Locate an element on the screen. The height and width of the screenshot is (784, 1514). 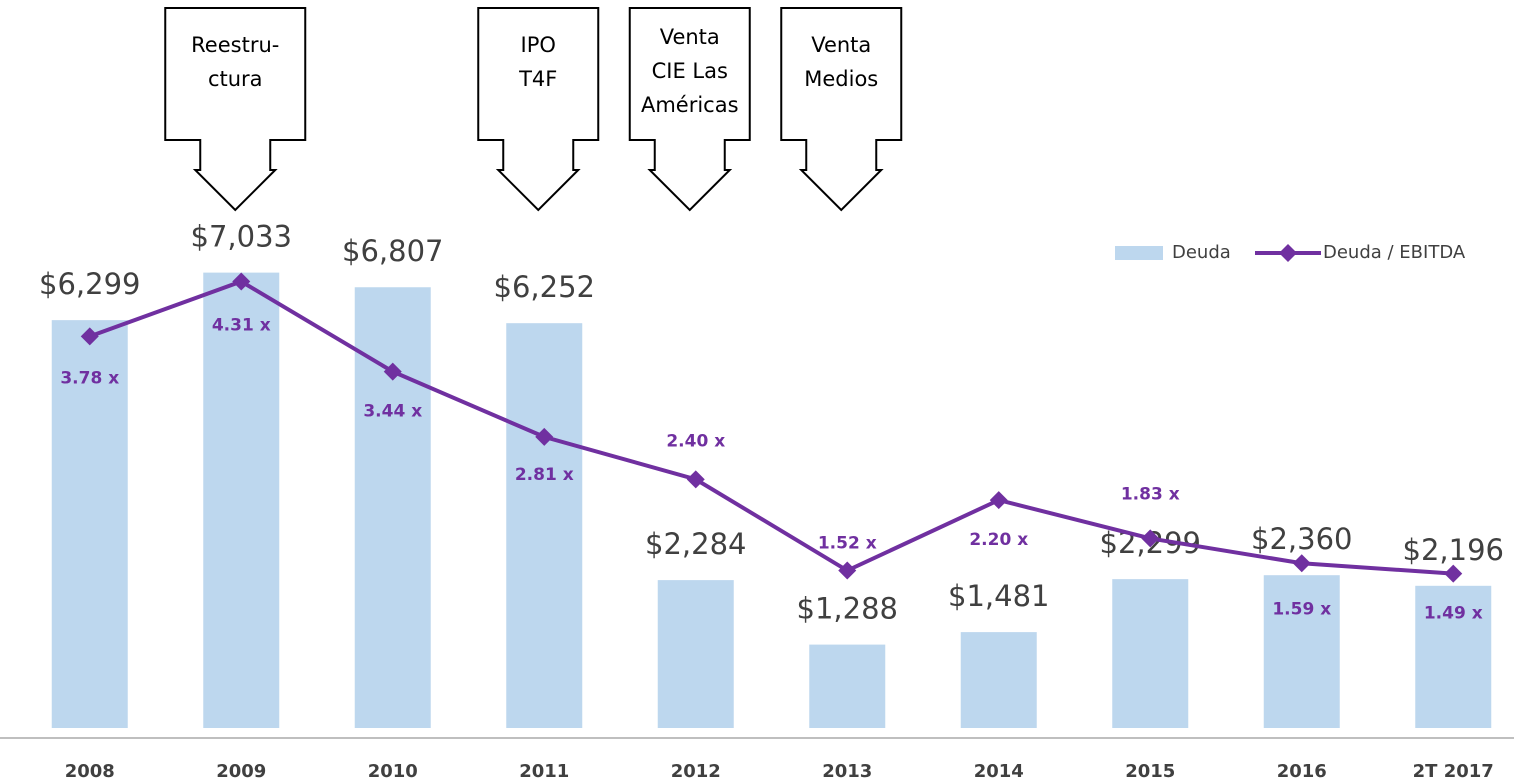
bar-value-label: $2,360 is located at coordinates (1301, 539).